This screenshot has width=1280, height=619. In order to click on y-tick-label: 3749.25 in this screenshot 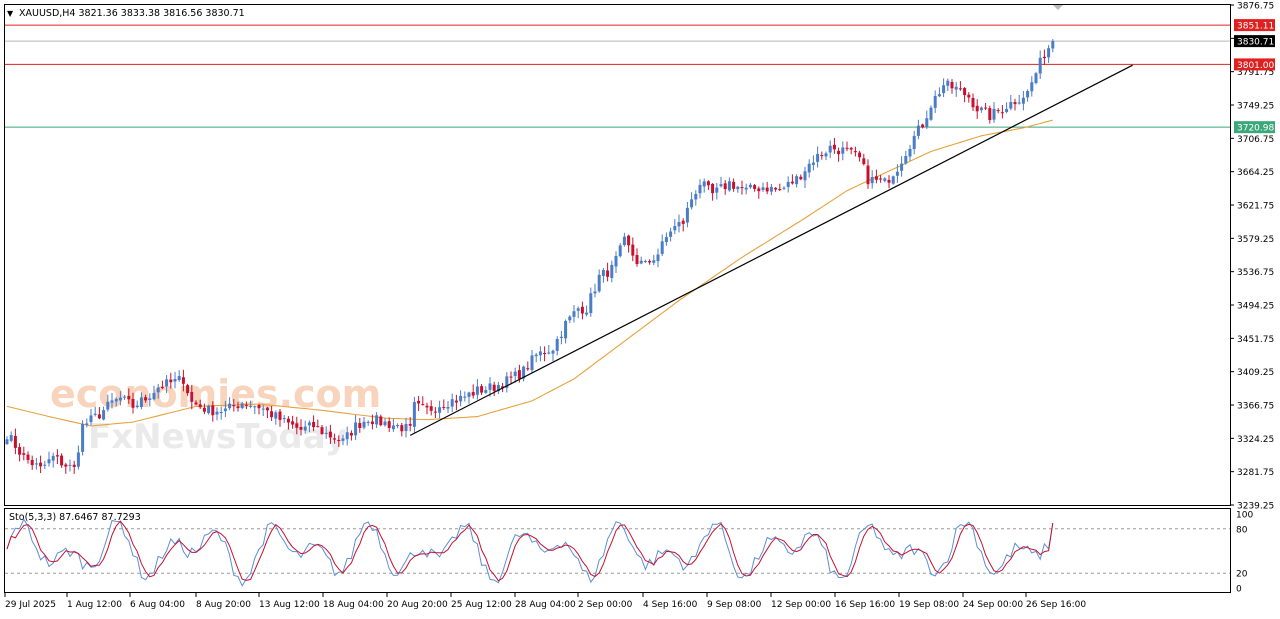, I will do `click(1255, 107)`.